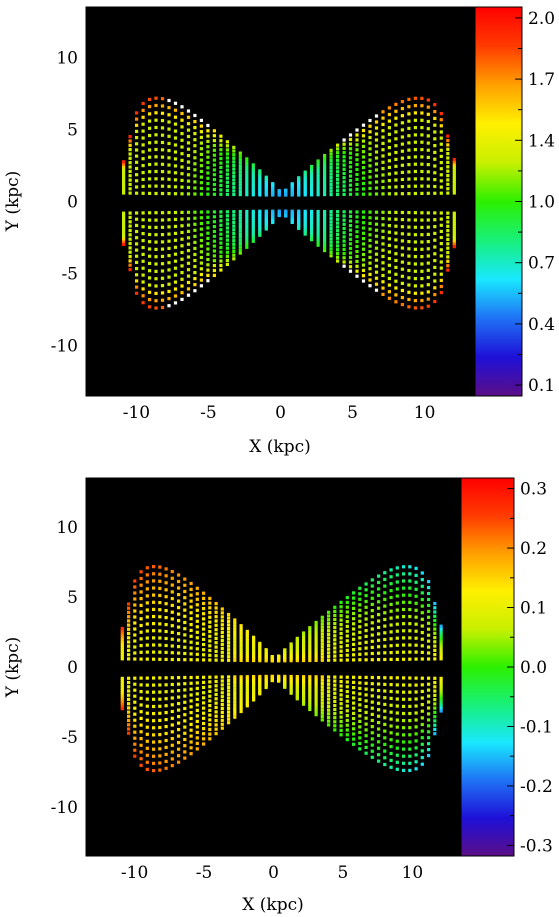 The height and width of the screenshot is (917, 559). I want to click on colorbar-tick-label: -0.3, so click(536, 846).